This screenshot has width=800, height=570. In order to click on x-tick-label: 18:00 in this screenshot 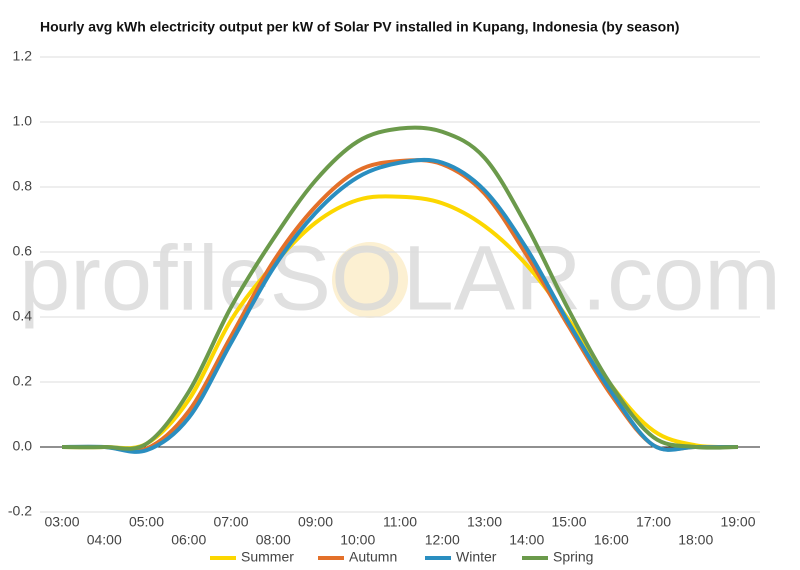, I will do `click(695, 540)`.